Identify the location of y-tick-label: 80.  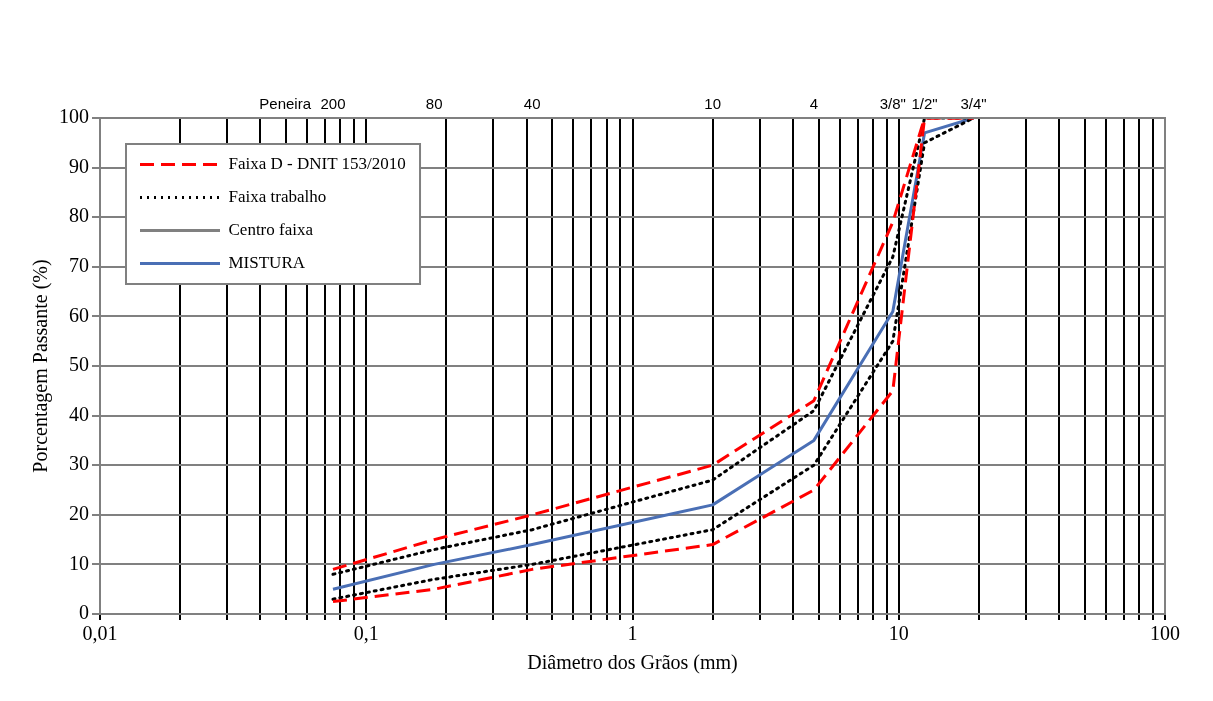
(79, 215).